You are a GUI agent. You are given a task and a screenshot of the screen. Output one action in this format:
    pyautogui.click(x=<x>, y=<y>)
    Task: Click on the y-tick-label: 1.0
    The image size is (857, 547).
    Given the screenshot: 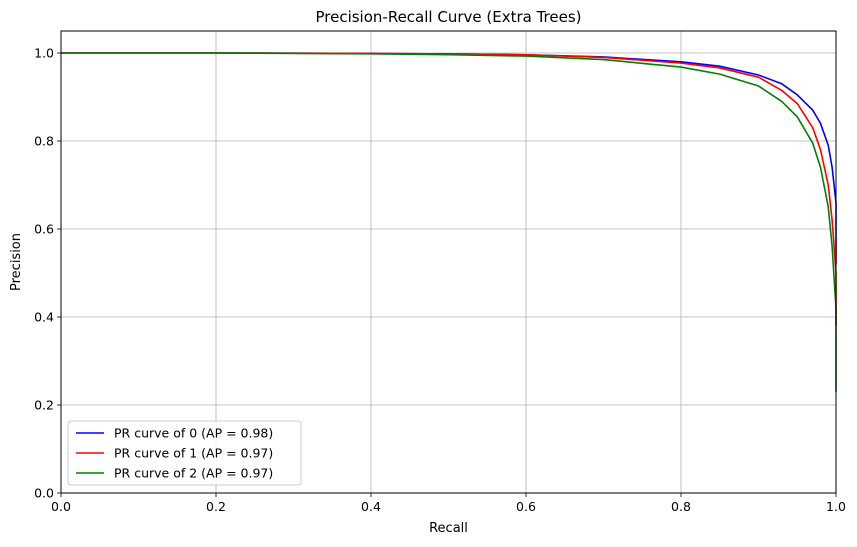 What is the action you would take?
    pyautogui.click(x=44, y=53)
    